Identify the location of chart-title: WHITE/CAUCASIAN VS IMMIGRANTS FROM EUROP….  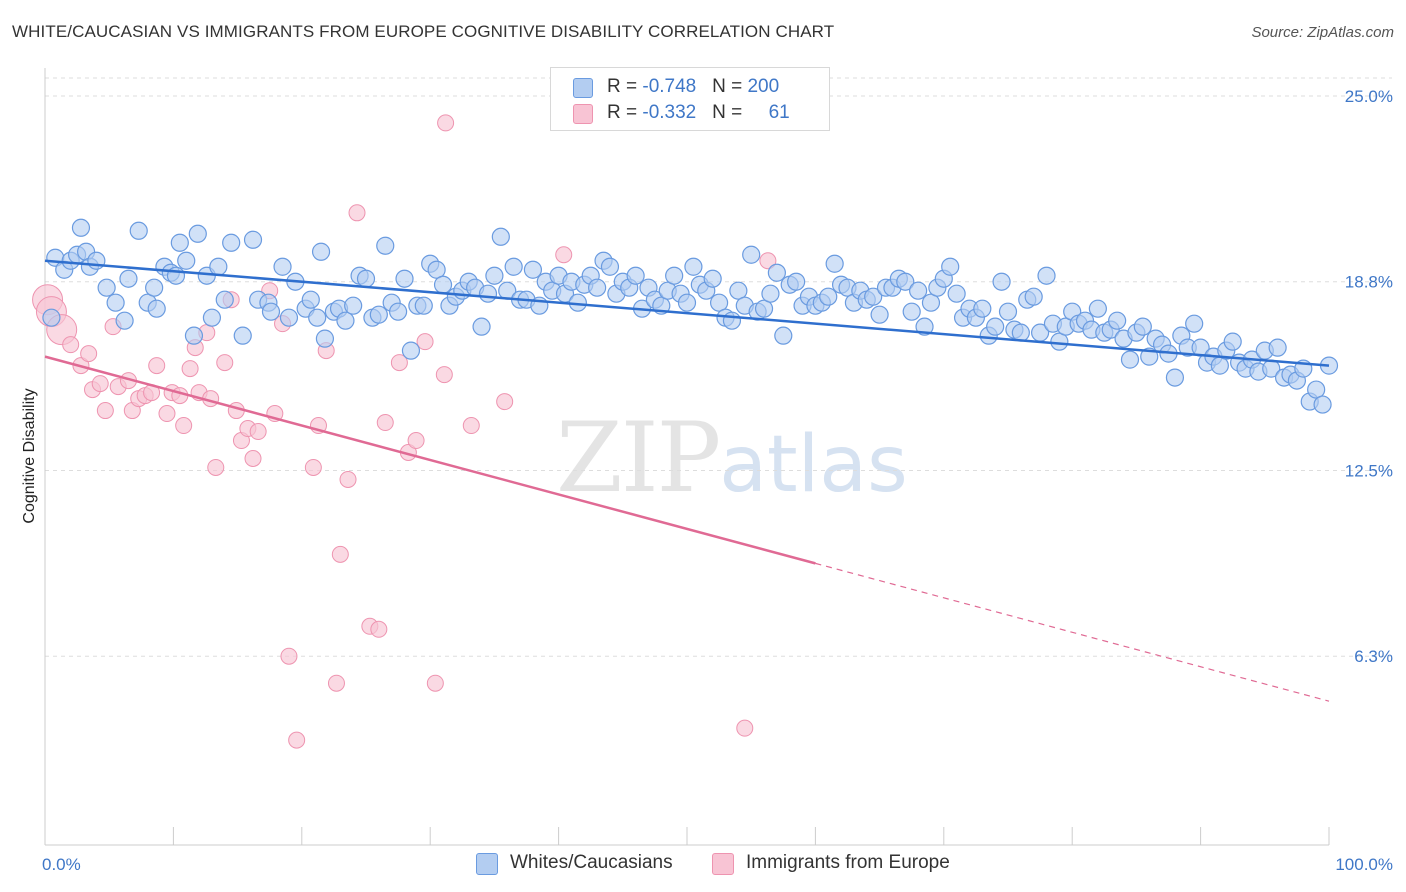
(423, 31).